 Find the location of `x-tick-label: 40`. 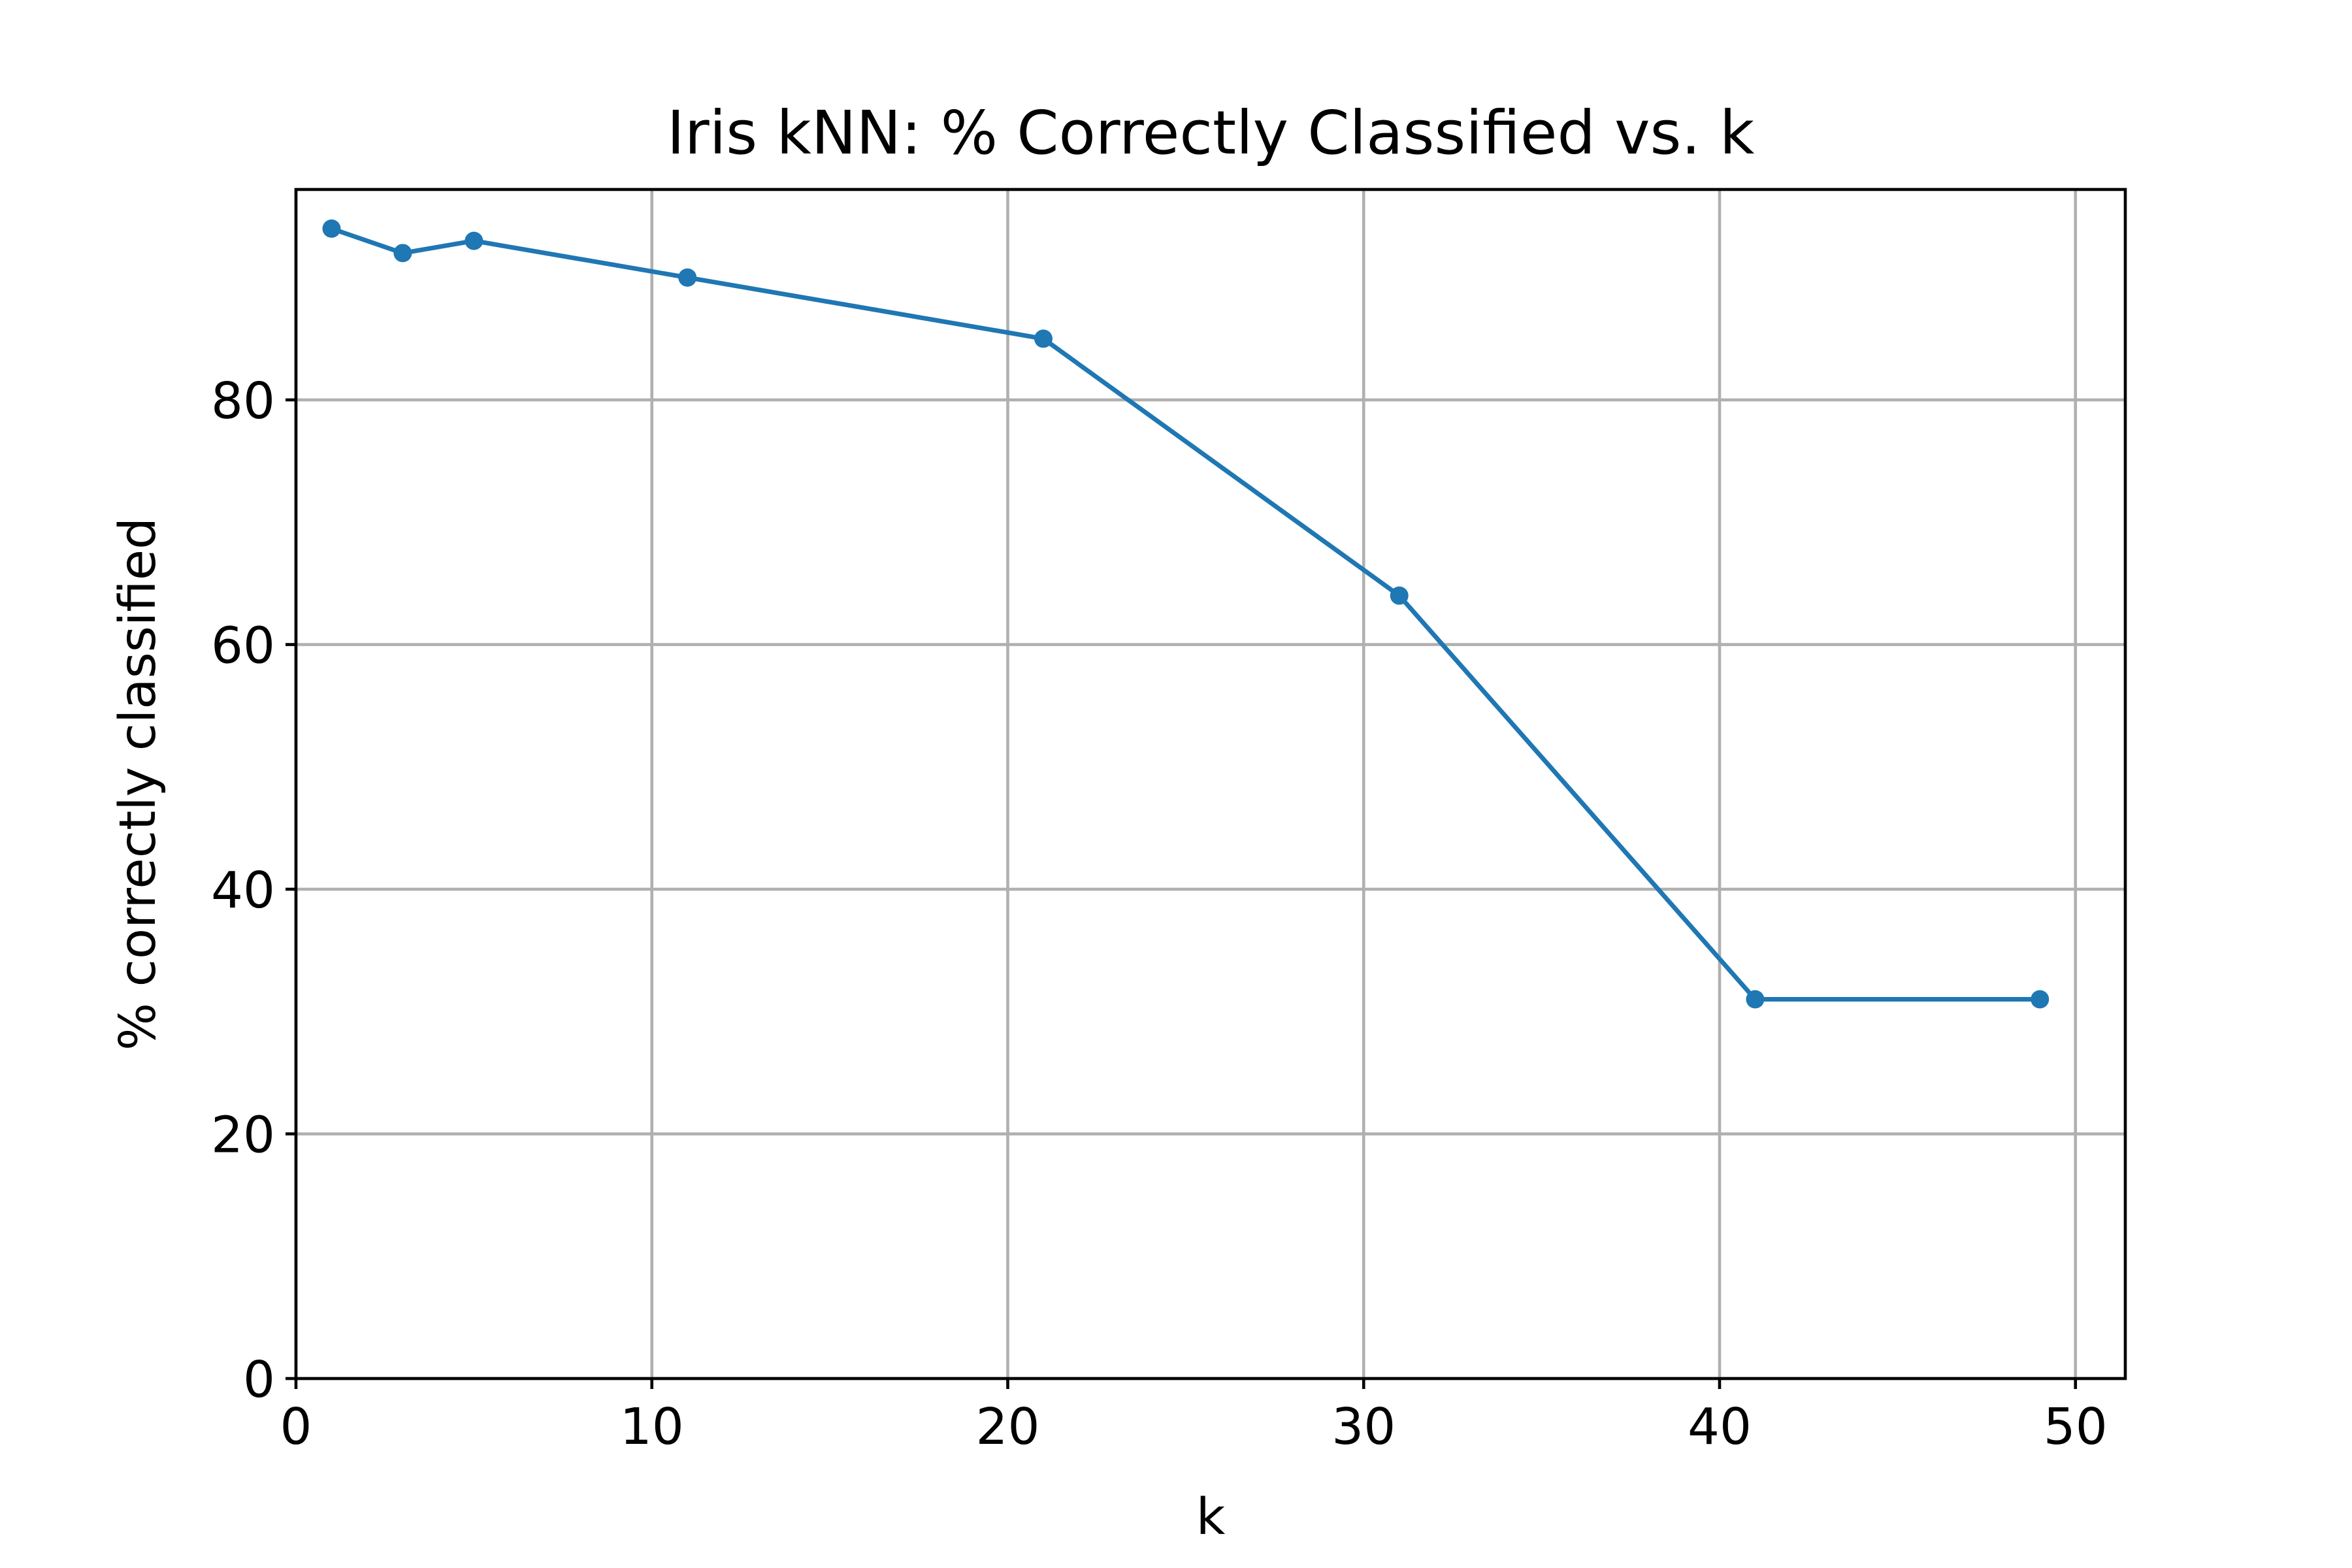

x-tick-label: 40 is located at coordinates (1720, 1427).